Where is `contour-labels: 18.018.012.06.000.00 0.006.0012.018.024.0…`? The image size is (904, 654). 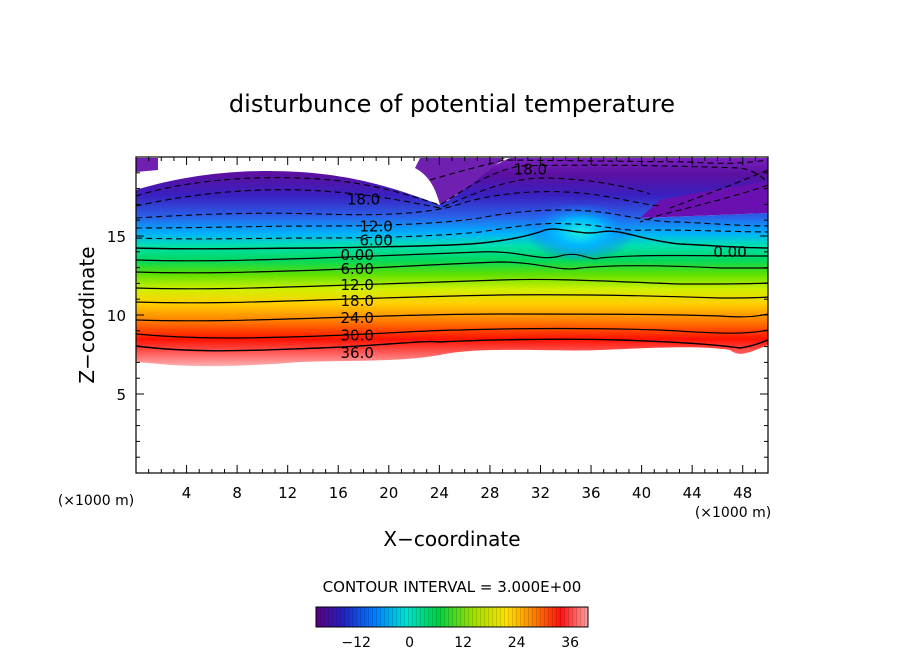 contour-labels: 18.018.012.06.000.00 0.006.0012.018.024.0… is located at coordinates (543, 261).